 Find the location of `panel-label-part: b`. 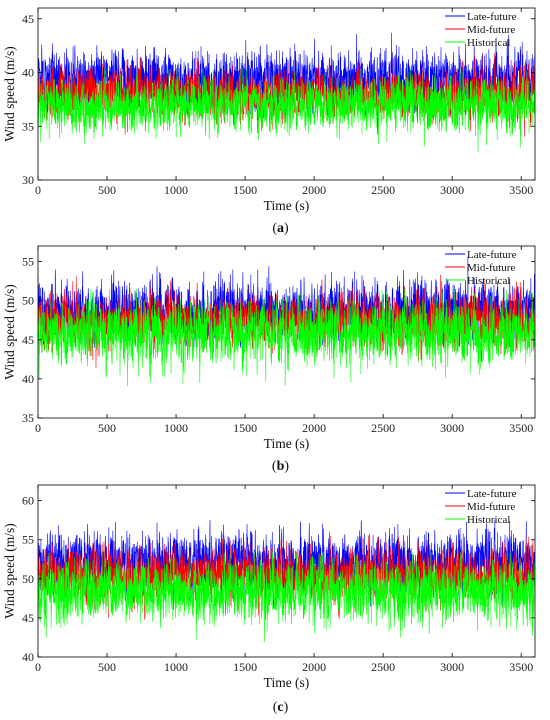

panel-label-part: b is located at coordinates (281, 466).